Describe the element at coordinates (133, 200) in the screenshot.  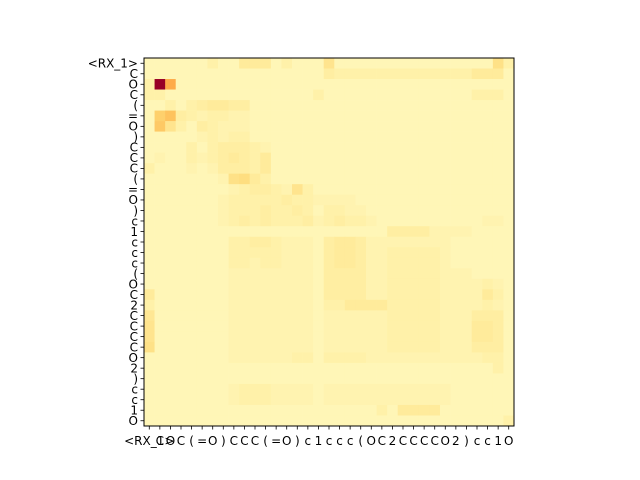
I see `y-tick-label: O` at that location.